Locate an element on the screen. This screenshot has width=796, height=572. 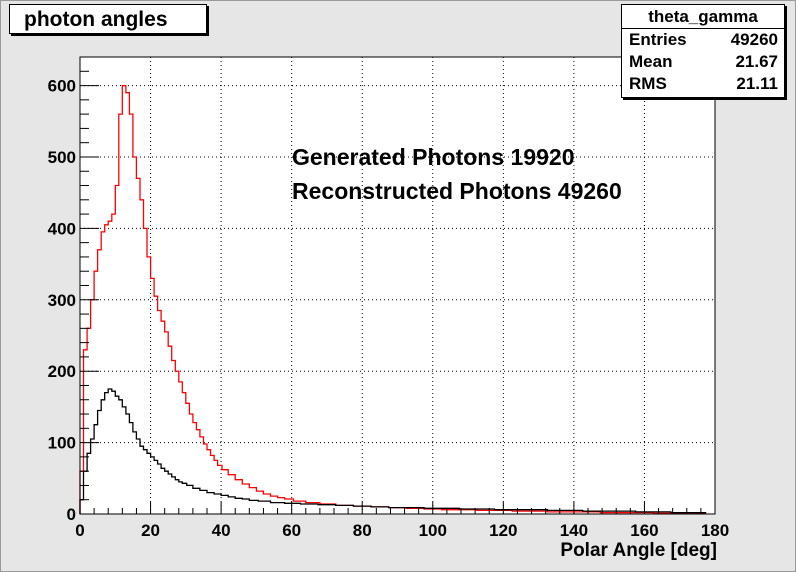
x-tick-label: 140 is located at coordinates (574, 530).